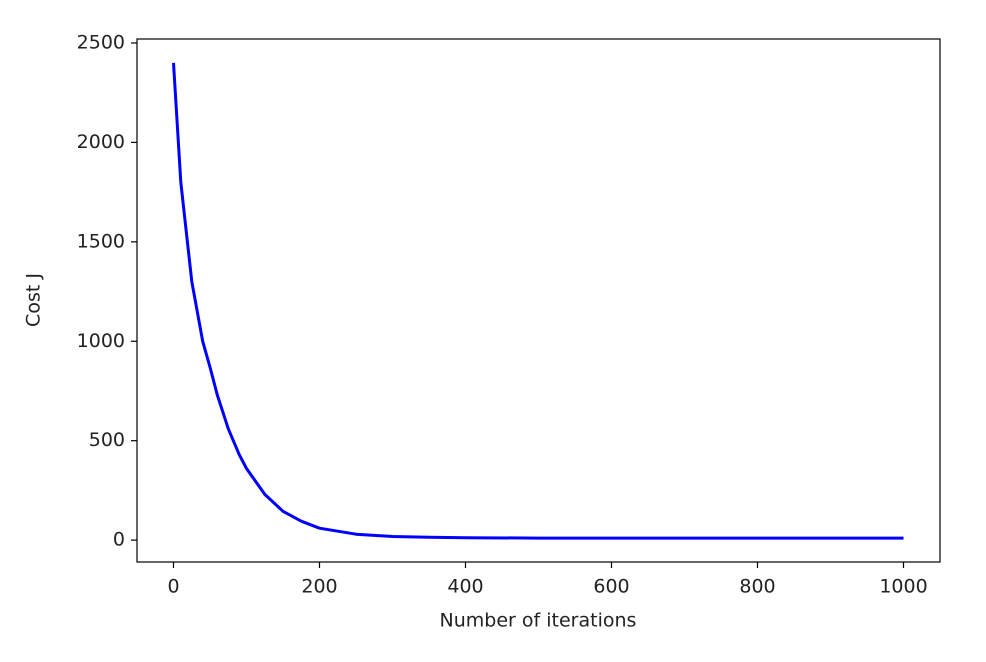 The image size is (986, 662). Describe the element at coordinates (101, 341) in the screenshot. I see `y-tick-label: 1000` at that location.